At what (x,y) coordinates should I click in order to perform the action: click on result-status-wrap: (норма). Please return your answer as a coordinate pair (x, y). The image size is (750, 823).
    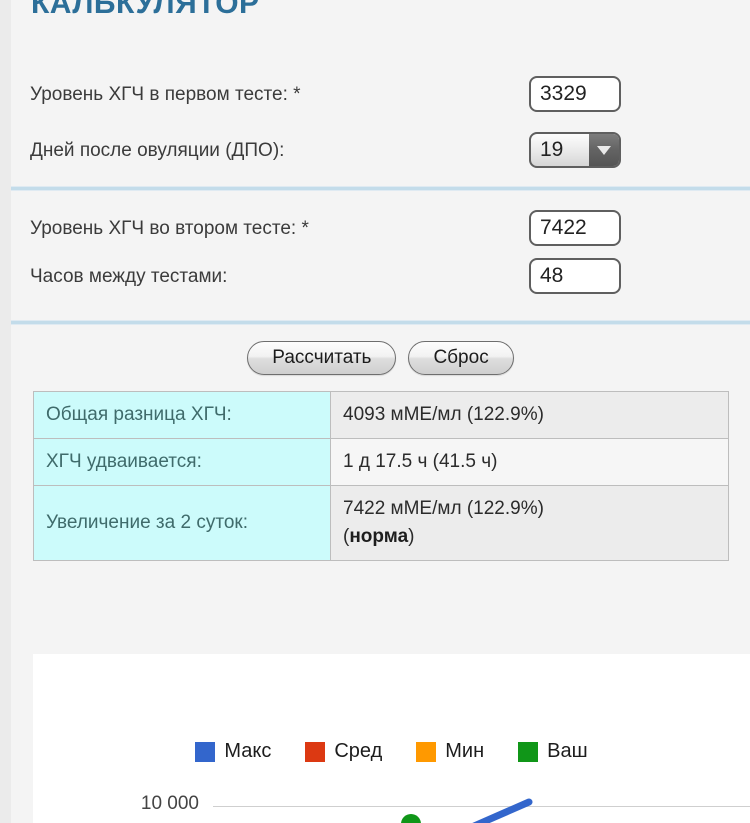
    Looking at the image, I should click on (379, 536).